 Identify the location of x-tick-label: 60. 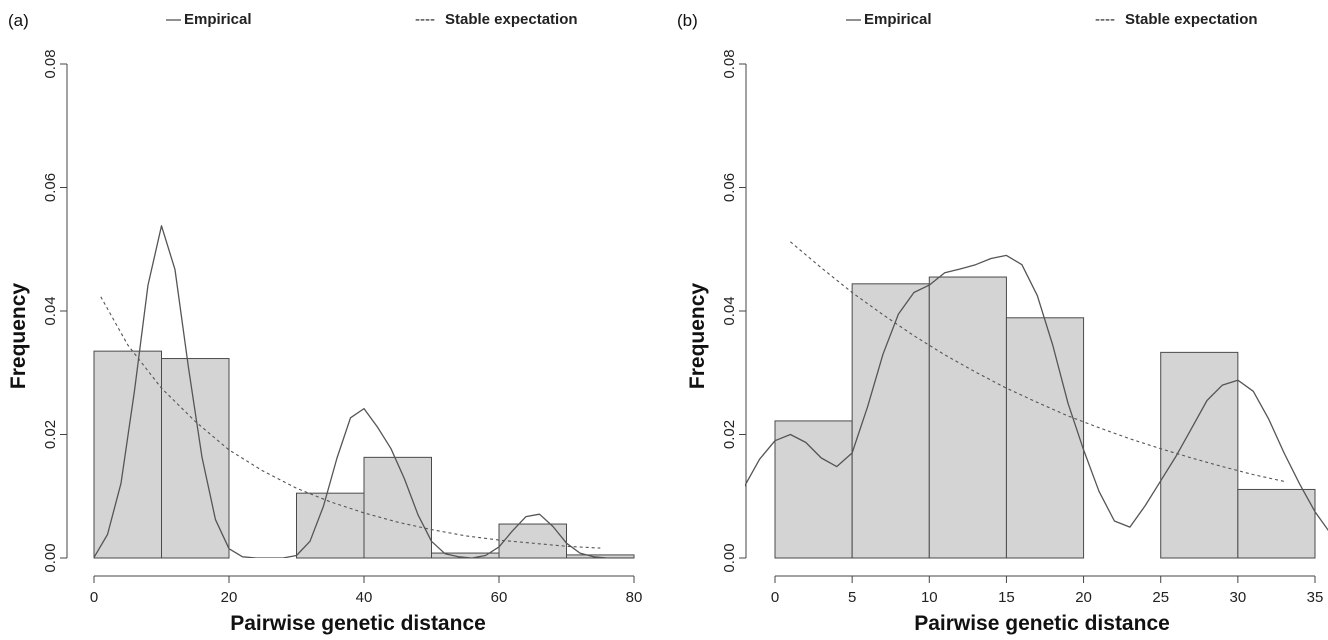
(499, 597).